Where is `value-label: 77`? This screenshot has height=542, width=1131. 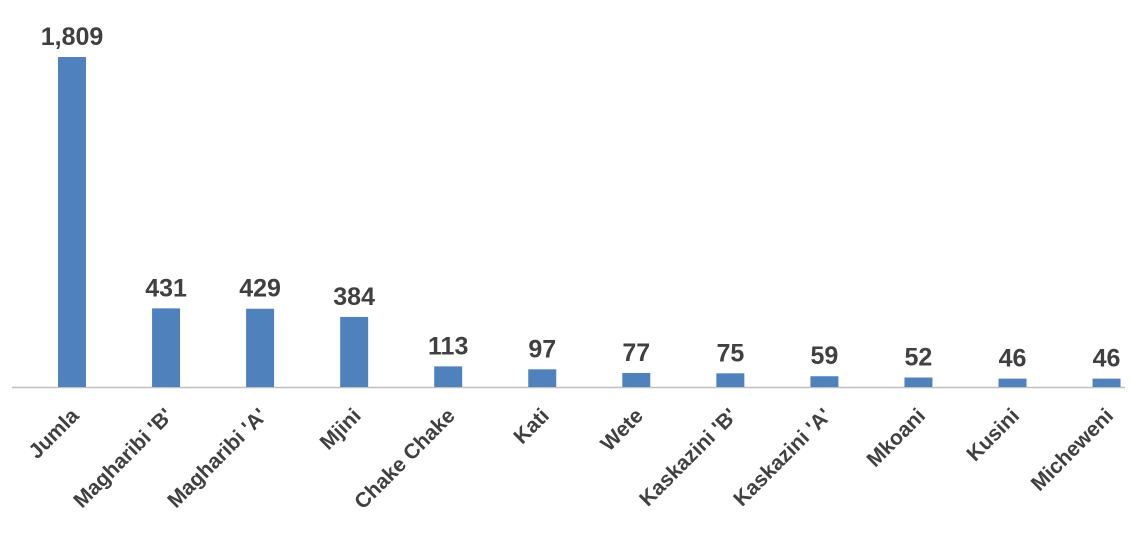 value-label: 77 is located at coordinates (636, 353).